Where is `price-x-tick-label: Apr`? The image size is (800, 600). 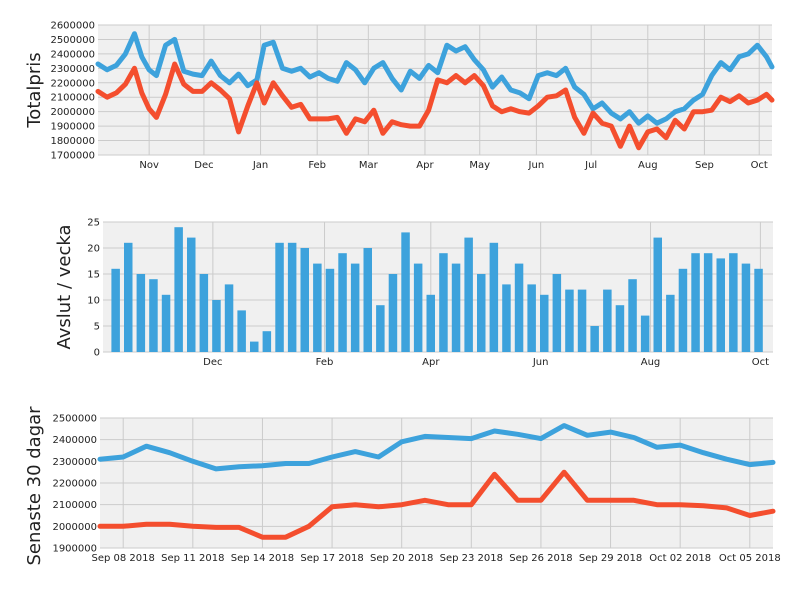 price-x-tick-label: Apr is located at coordinates (425, 165).